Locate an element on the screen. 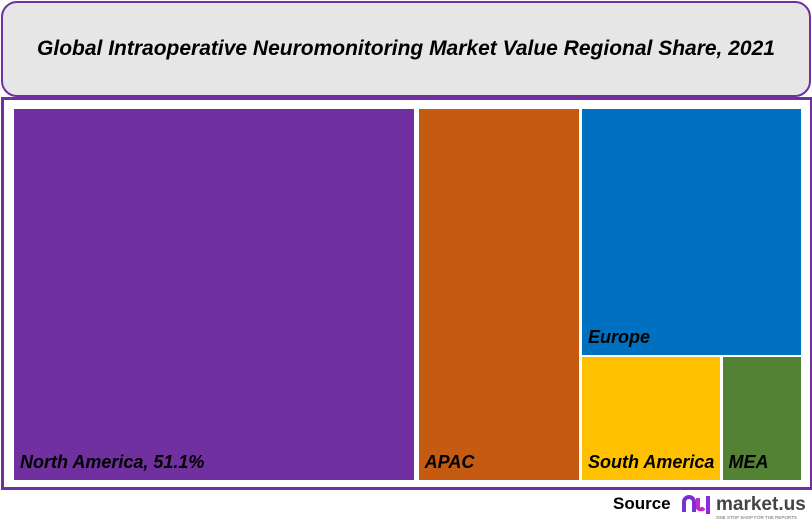  source-label: Source is located at coordinates (642, 503).